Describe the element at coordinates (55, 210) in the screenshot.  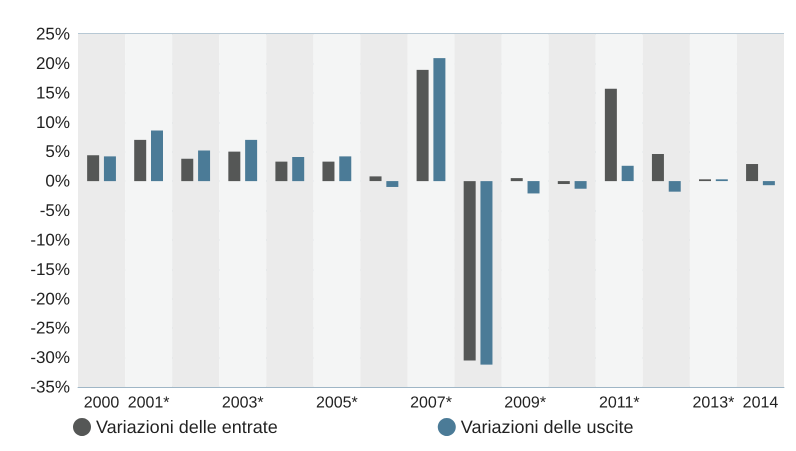
I see `y-tick-label: -5%` at that location.